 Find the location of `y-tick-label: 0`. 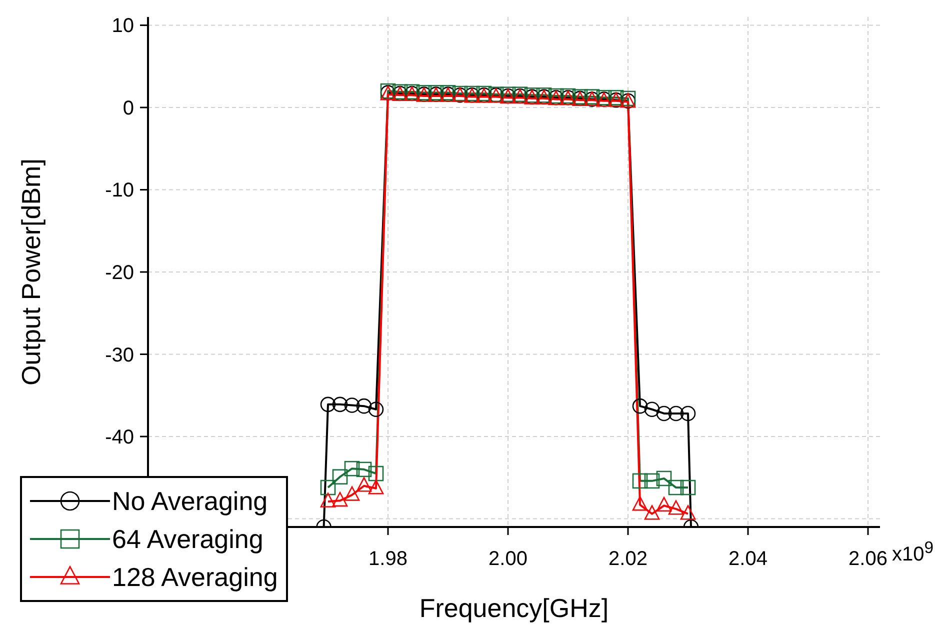

y-tick-label: 0 is located at coordinates (128, 108).